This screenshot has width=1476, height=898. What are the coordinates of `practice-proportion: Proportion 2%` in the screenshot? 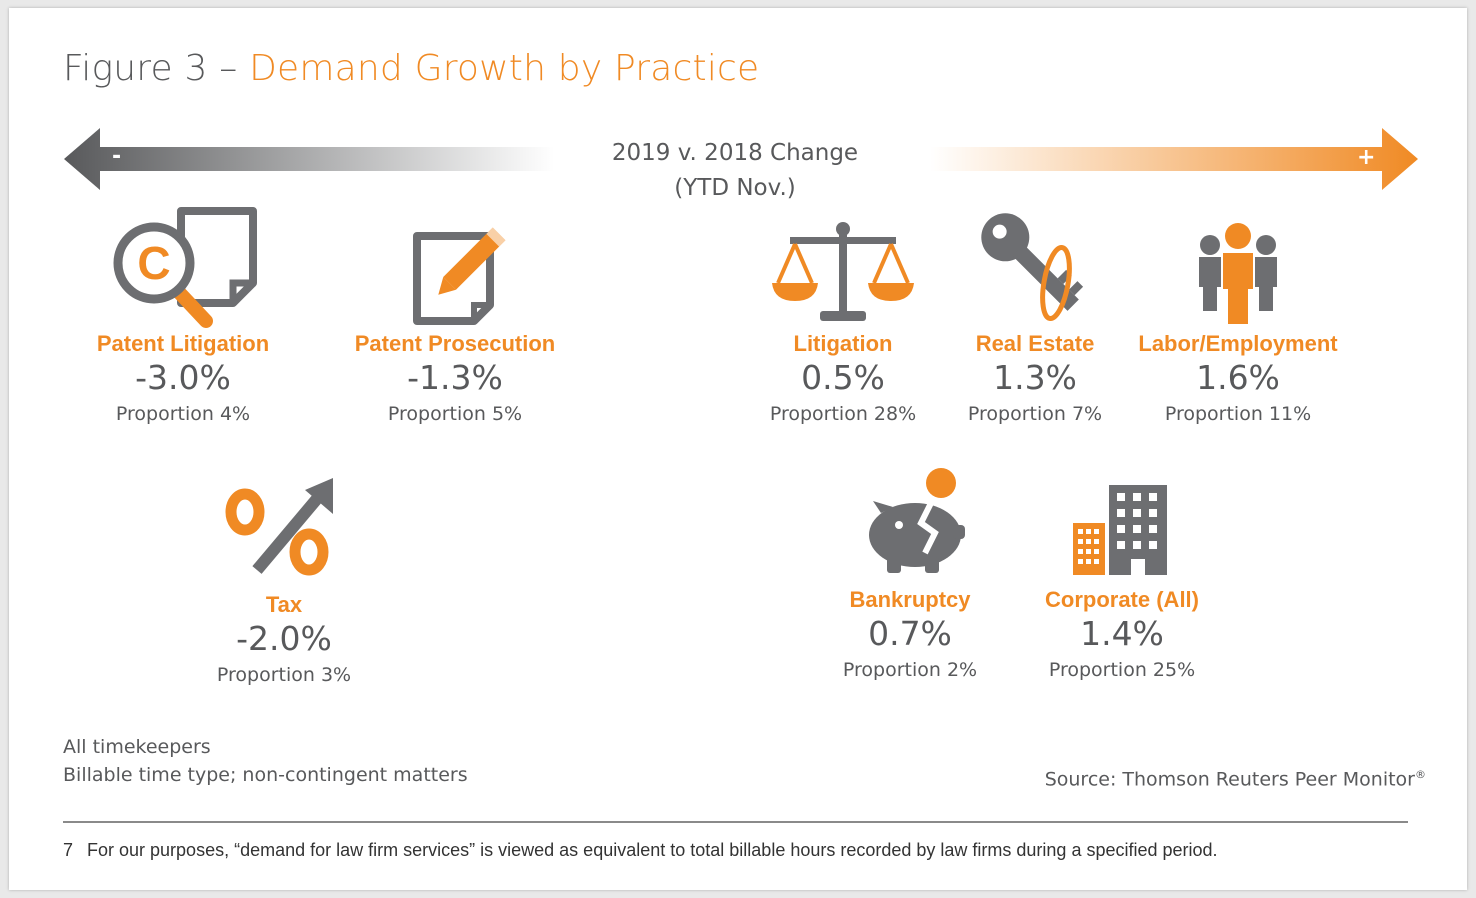 It's located at (910, 670).